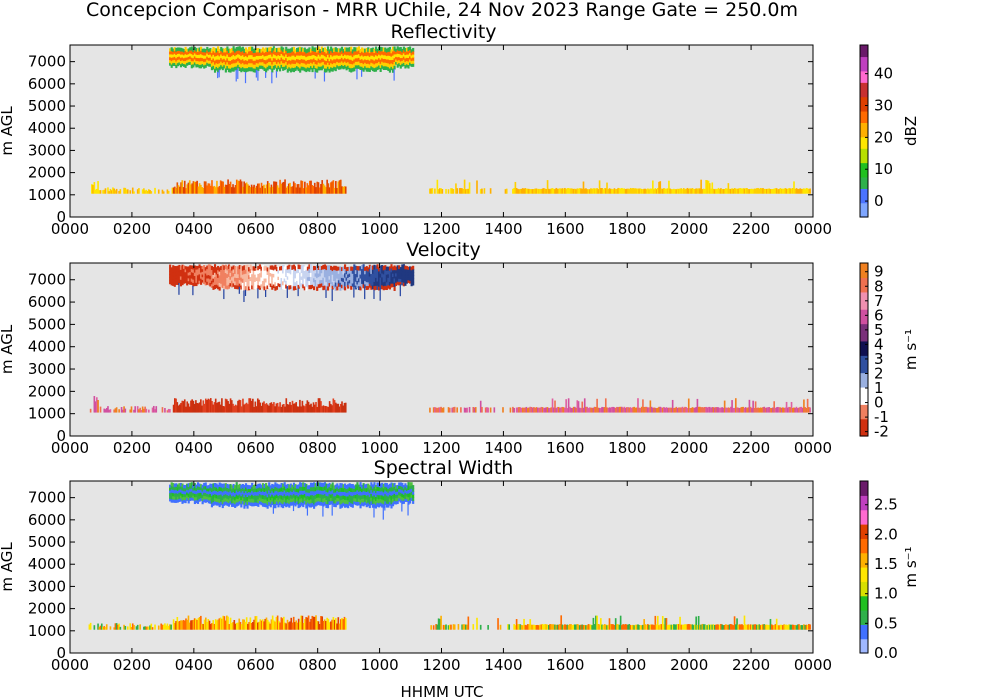  I want to click on colorbar-tick-label: 0, so click(879, 201).